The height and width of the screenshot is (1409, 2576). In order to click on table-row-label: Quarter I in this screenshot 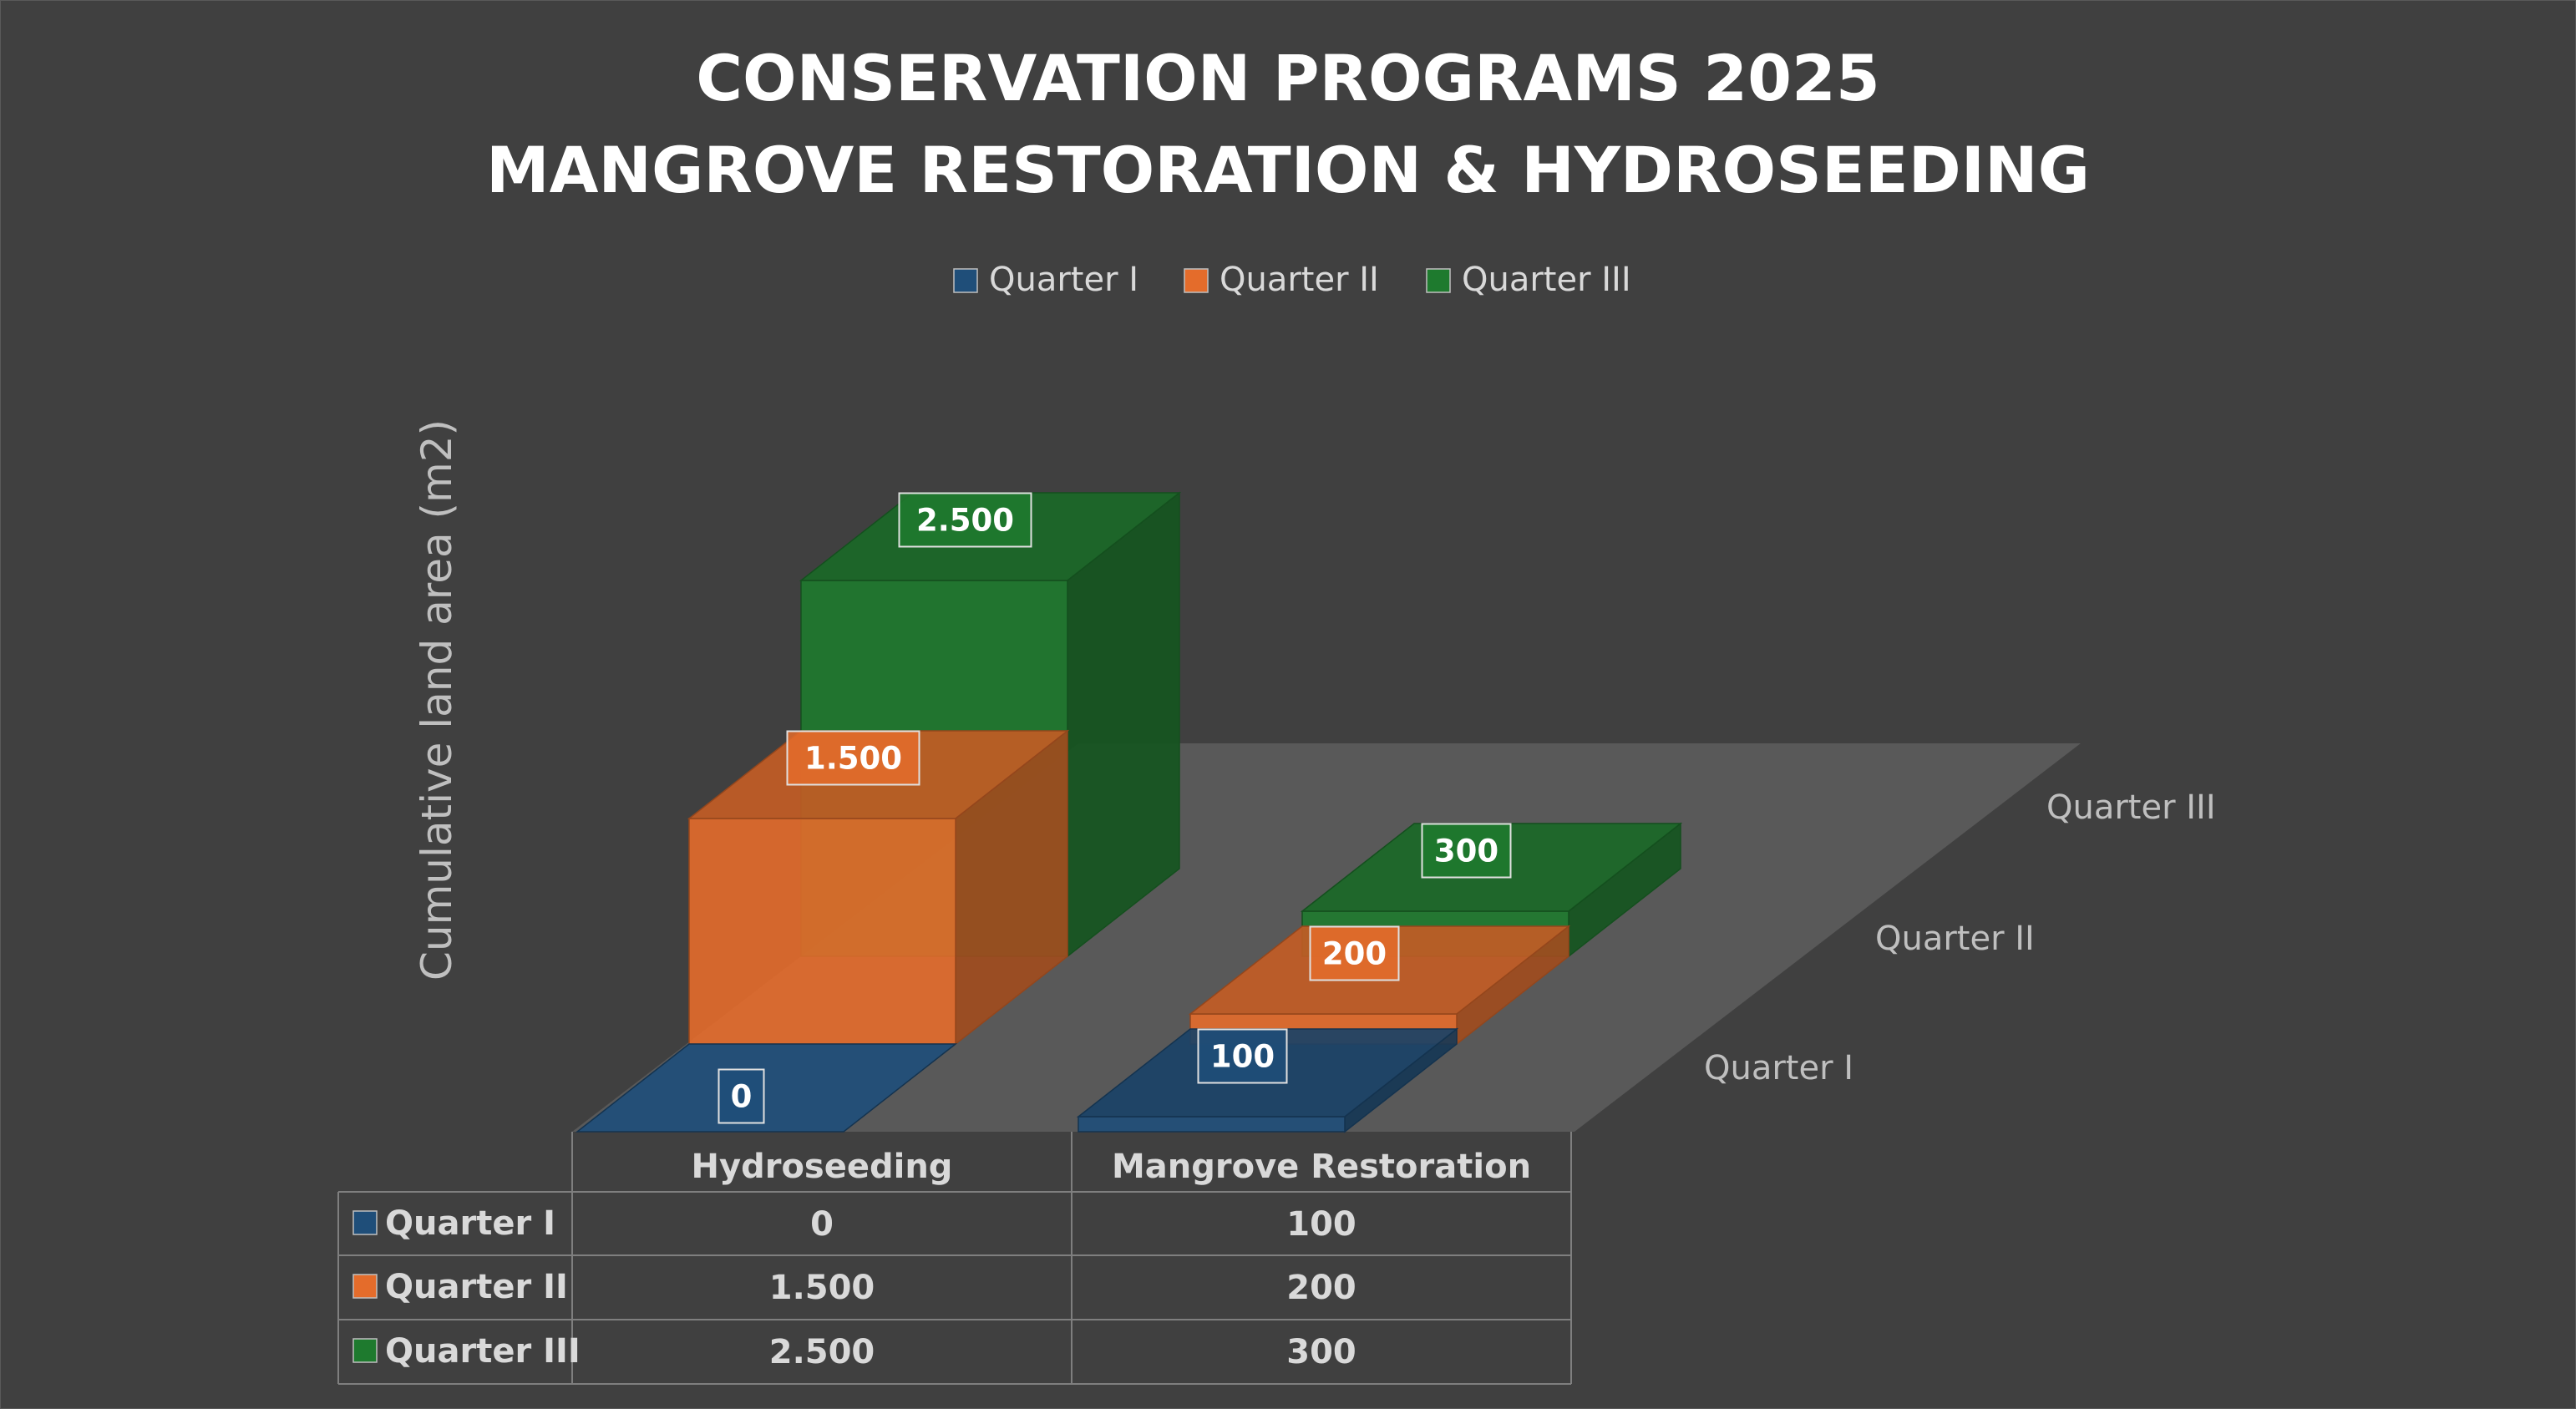, I will do `click(470, 1223)`.